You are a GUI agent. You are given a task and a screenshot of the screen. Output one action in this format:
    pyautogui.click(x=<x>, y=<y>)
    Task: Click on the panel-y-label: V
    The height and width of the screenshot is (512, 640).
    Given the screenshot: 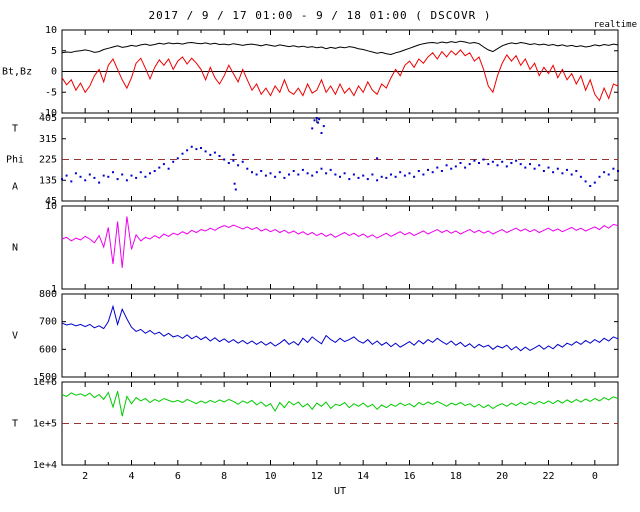 What is the action you would take?
    pyautogui.click(x=15, y=336)
    